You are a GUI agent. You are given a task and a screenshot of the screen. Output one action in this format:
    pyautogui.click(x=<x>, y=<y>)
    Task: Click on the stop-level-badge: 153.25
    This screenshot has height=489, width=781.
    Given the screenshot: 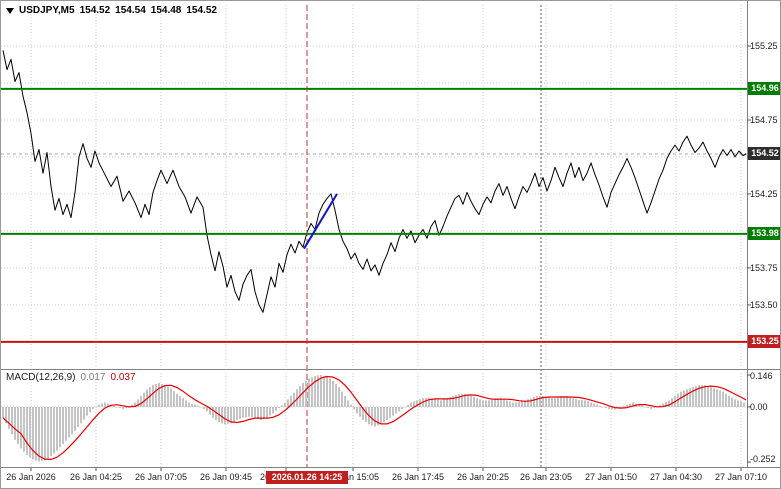 What is the action you would take?
    pyautogui.click(x=764, y=342)
    